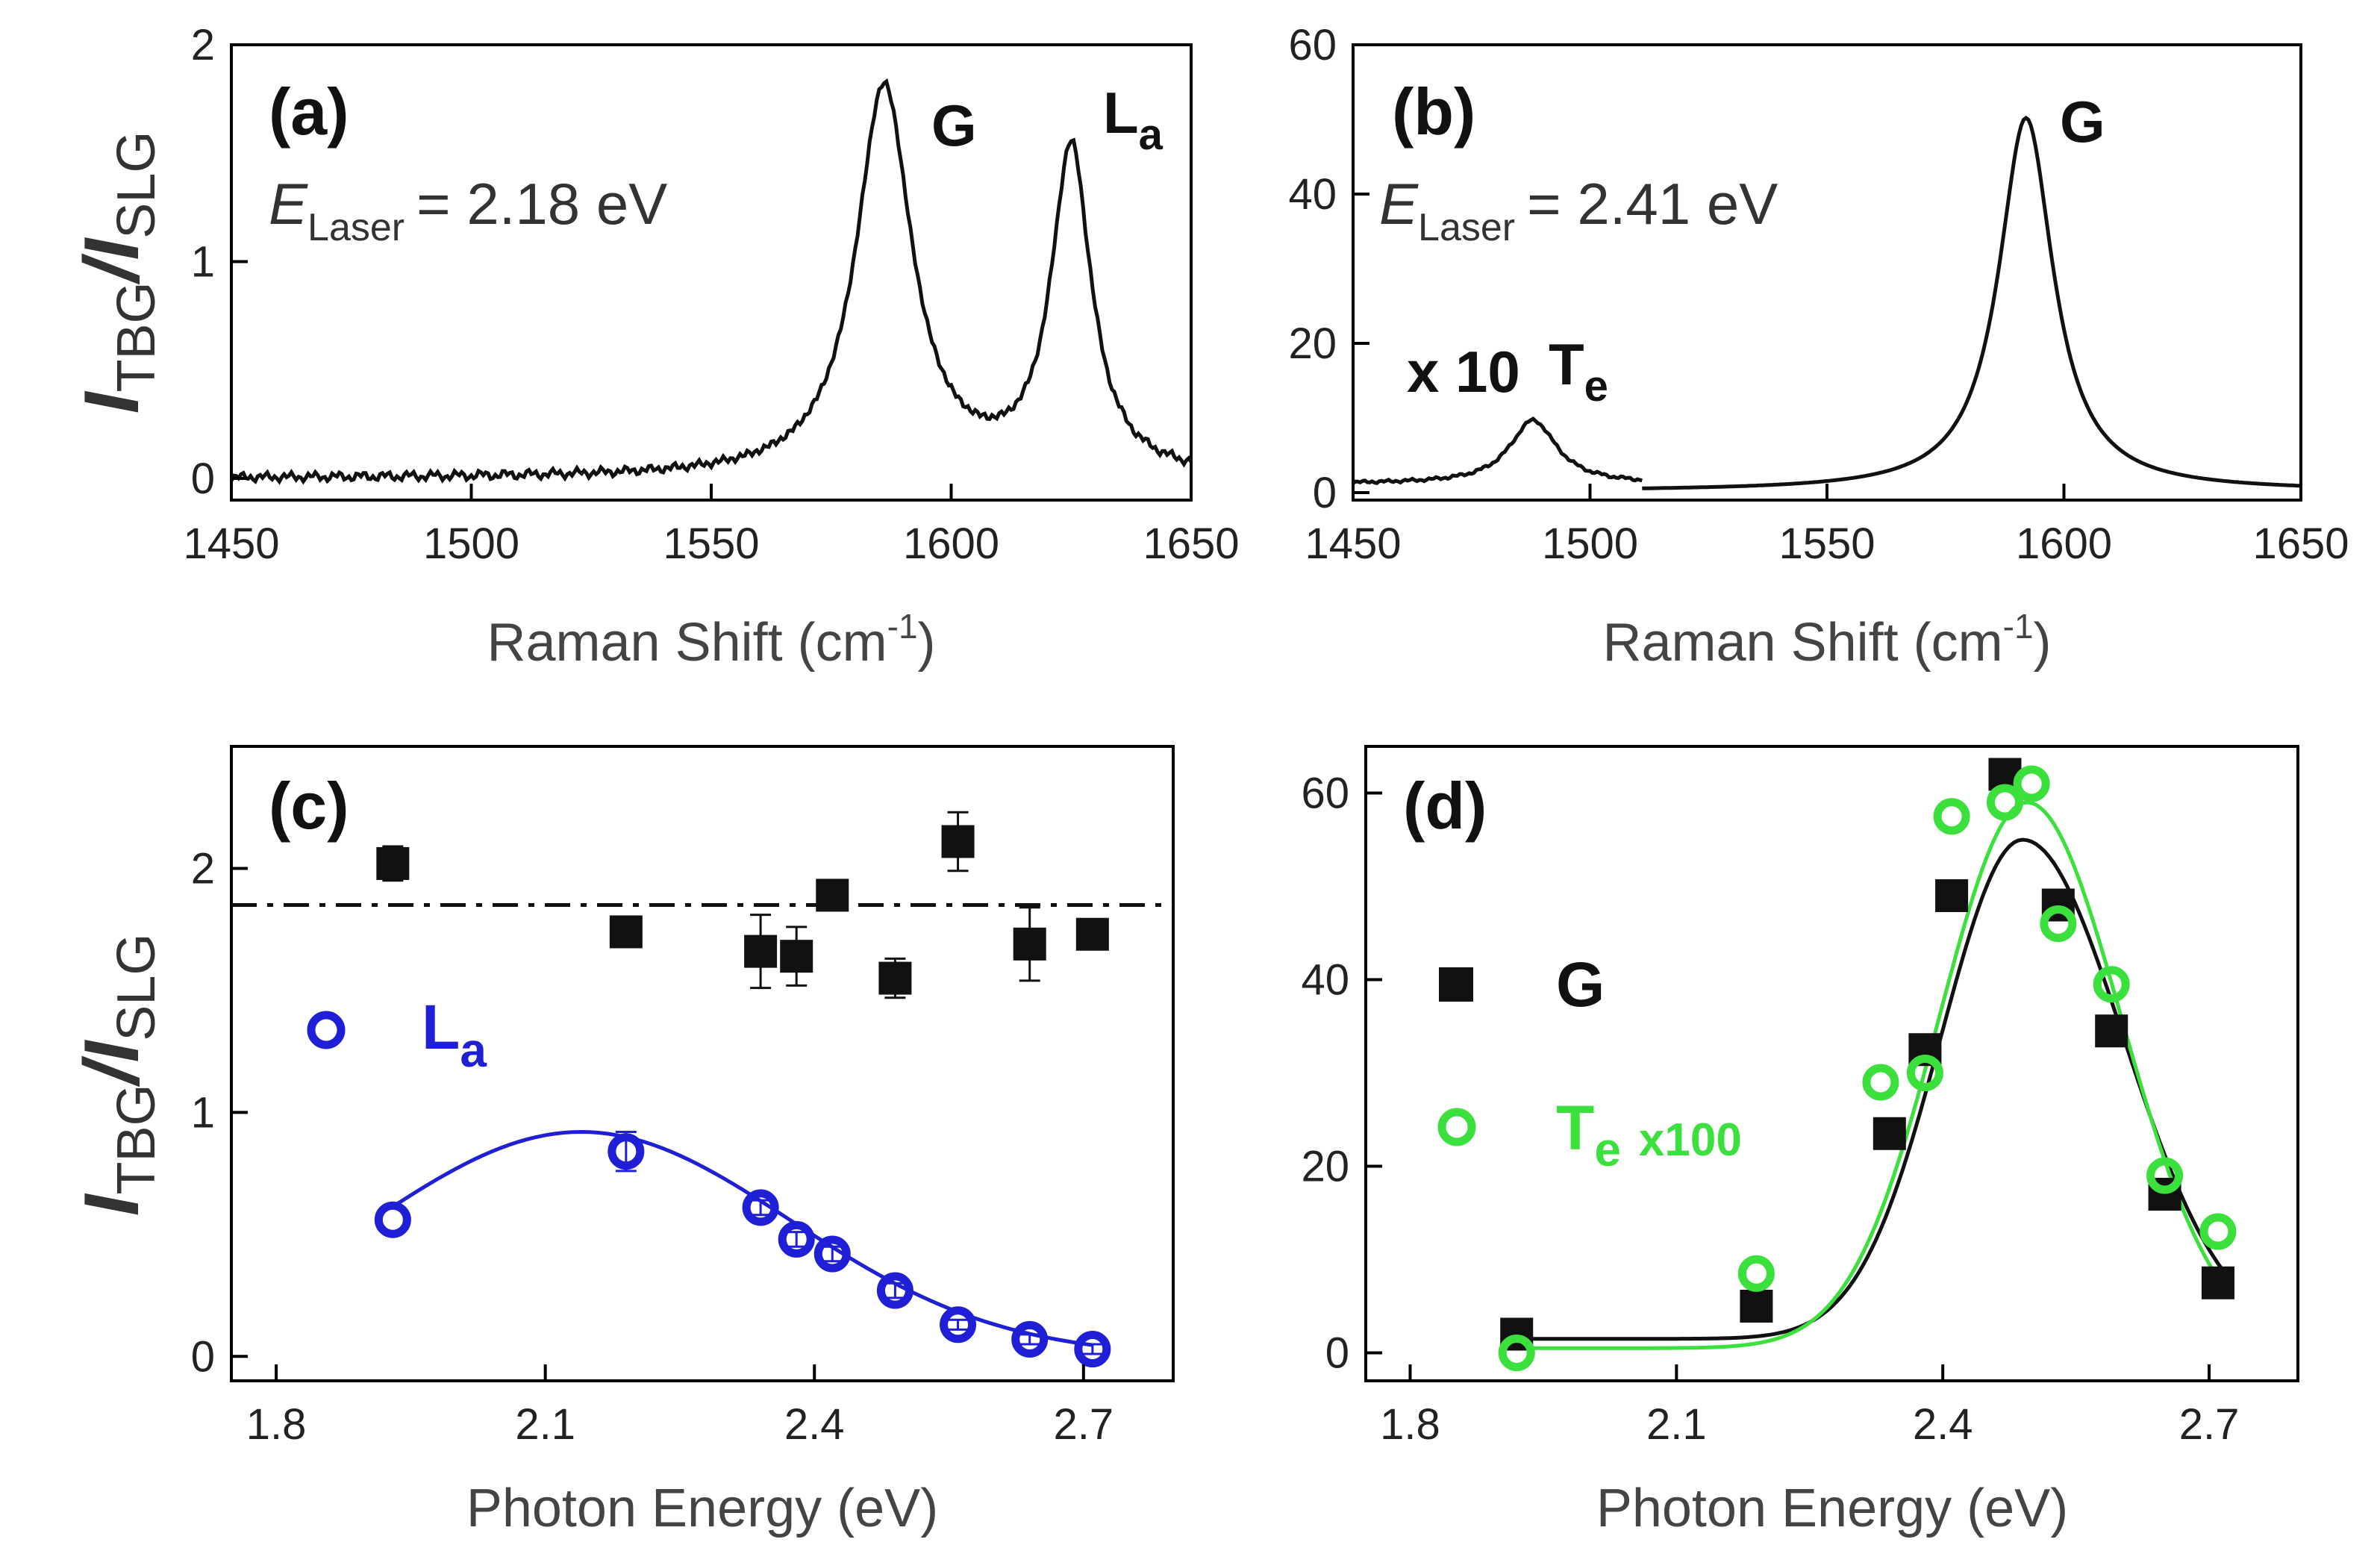 This screenshot has width=2380, height=1551. Describe the element at coordinates (545, 1424) in the screenshot. I see `x-tick-label-c-1: 2.1` at that location.